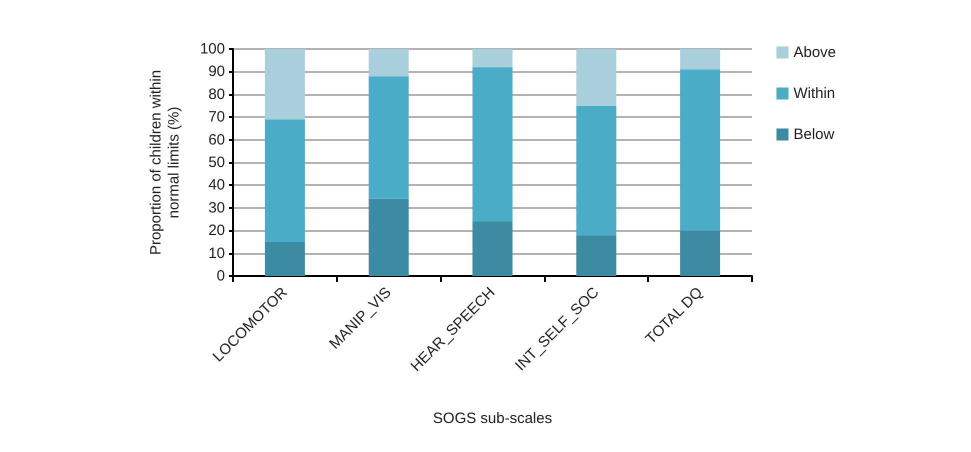  I want to click on y-tick-label: 80, so click(216, 94).